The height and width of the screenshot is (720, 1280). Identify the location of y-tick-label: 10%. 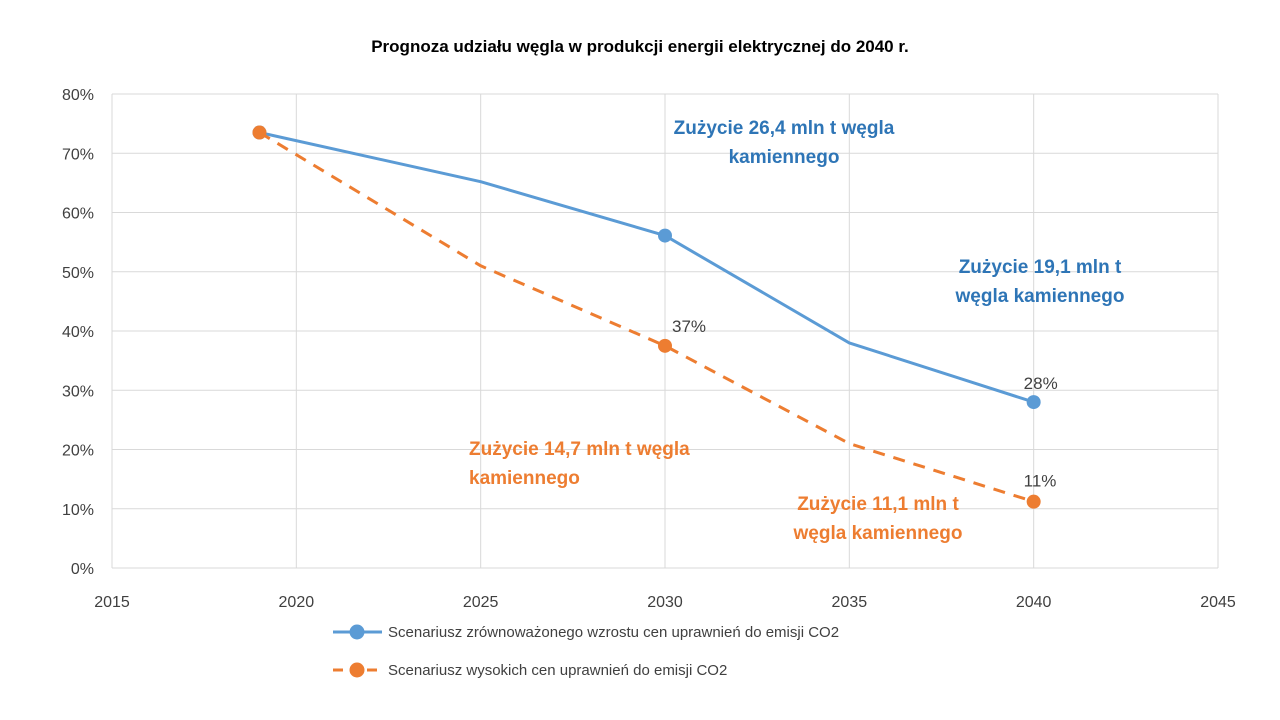
(78, 510).